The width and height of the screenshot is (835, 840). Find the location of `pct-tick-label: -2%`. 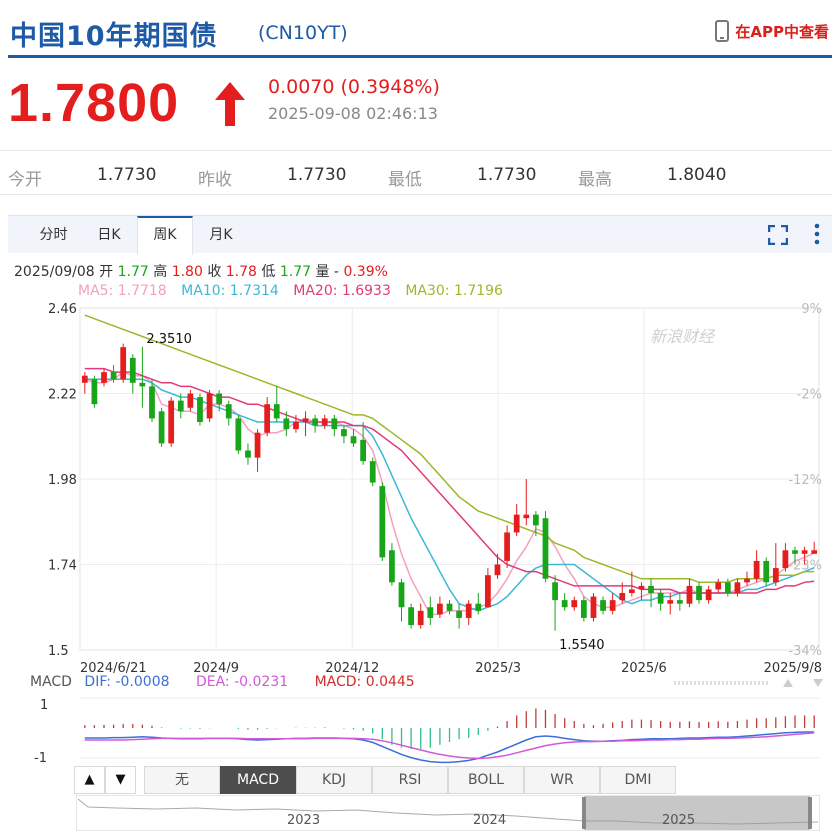

pct-tick-label: -2% is located at coordinates (809, 395).